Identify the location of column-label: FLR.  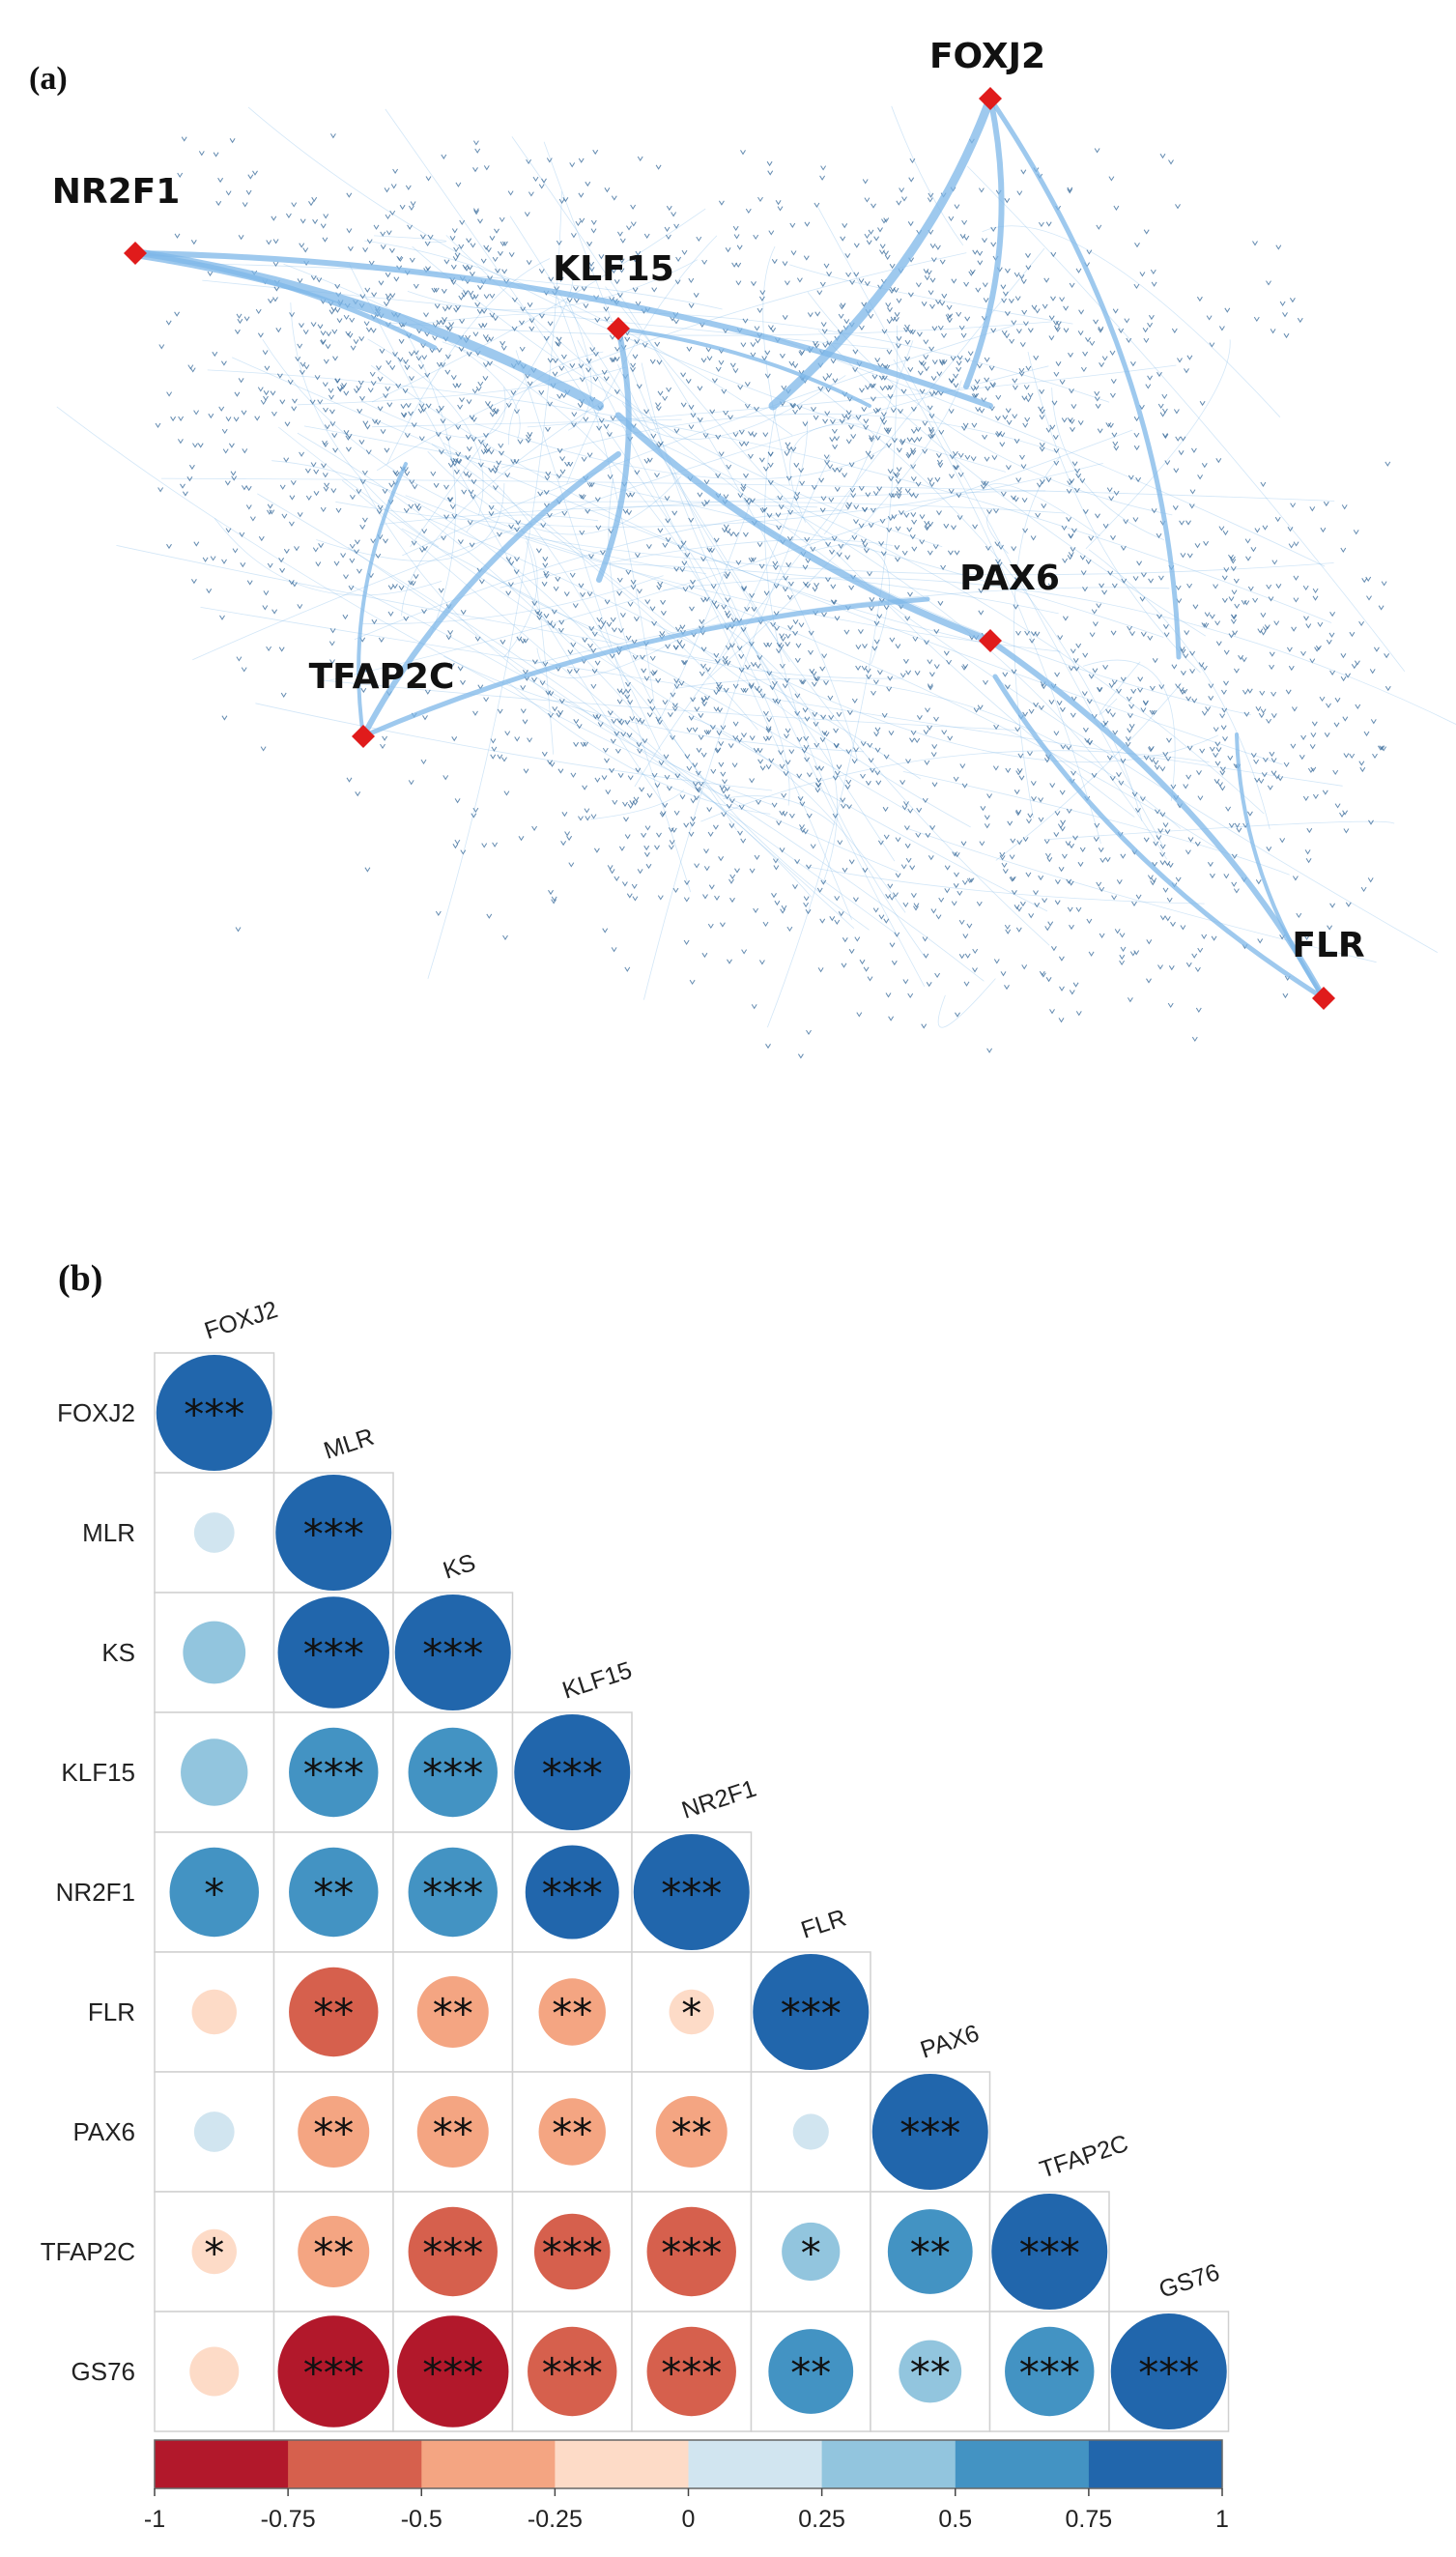
(824, 1923).